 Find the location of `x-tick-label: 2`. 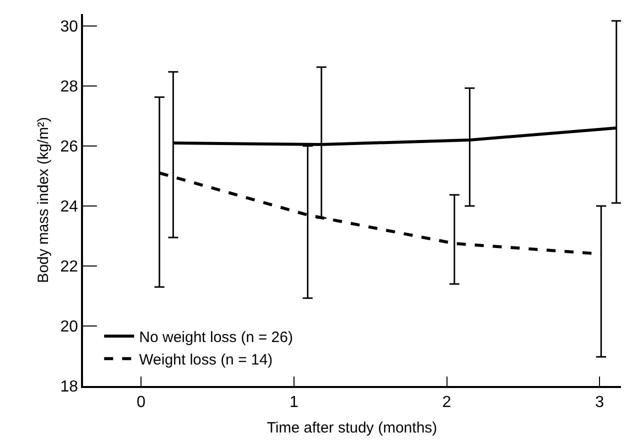

x-tick-label: 2 is located at coordinates (447, 402).